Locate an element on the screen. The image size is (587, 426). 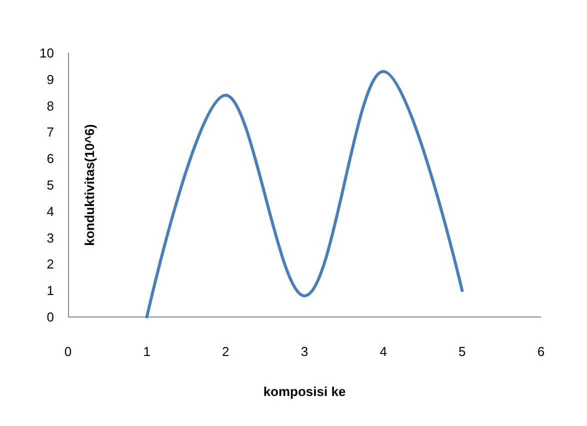
y-tick-label: 4 is located at coordinates (50, 211).